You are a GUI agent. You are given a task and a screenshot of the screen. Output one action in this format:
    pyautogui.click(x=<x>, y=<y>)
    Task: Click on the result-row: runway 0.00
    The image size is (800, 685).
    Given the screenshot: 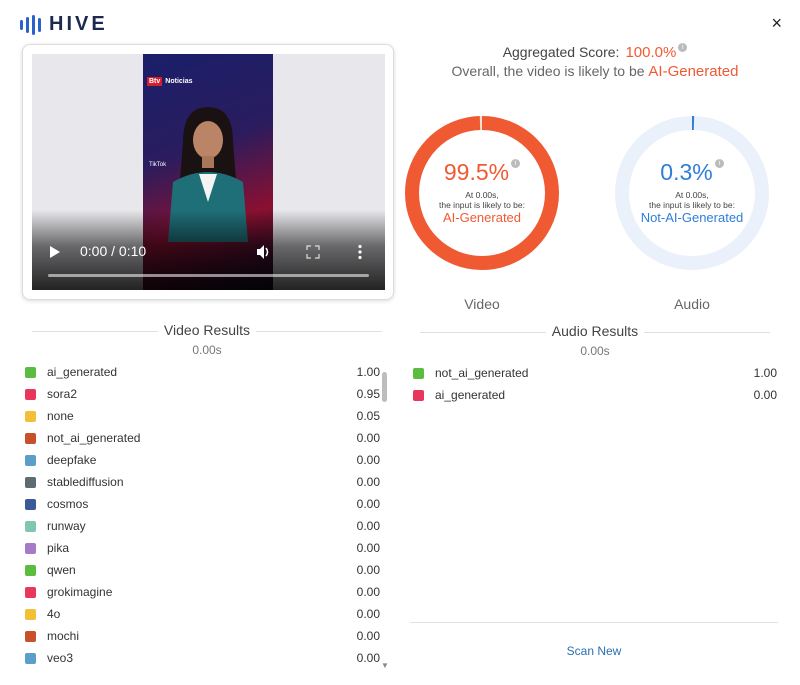 What is the action you would take?
    pyautogui.click(x=202, y=527)
    